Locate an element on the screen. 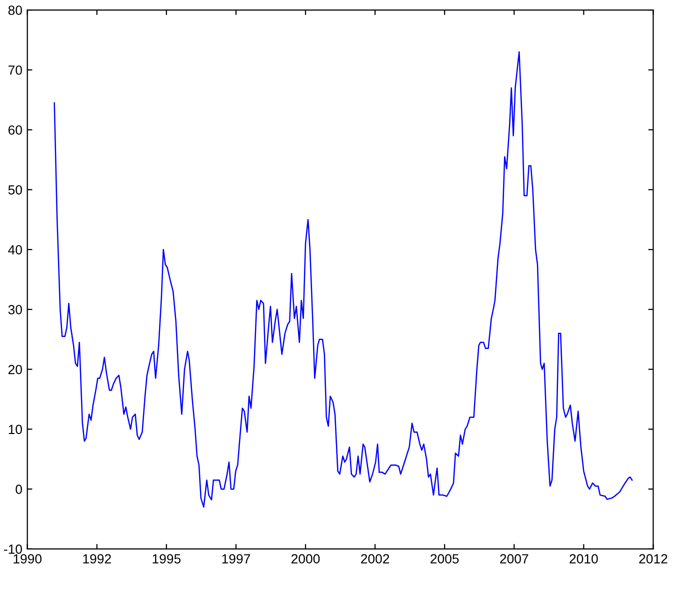 The image size is (684, 589). x-tick-label: 2007 is located at coordinates (514, 559).